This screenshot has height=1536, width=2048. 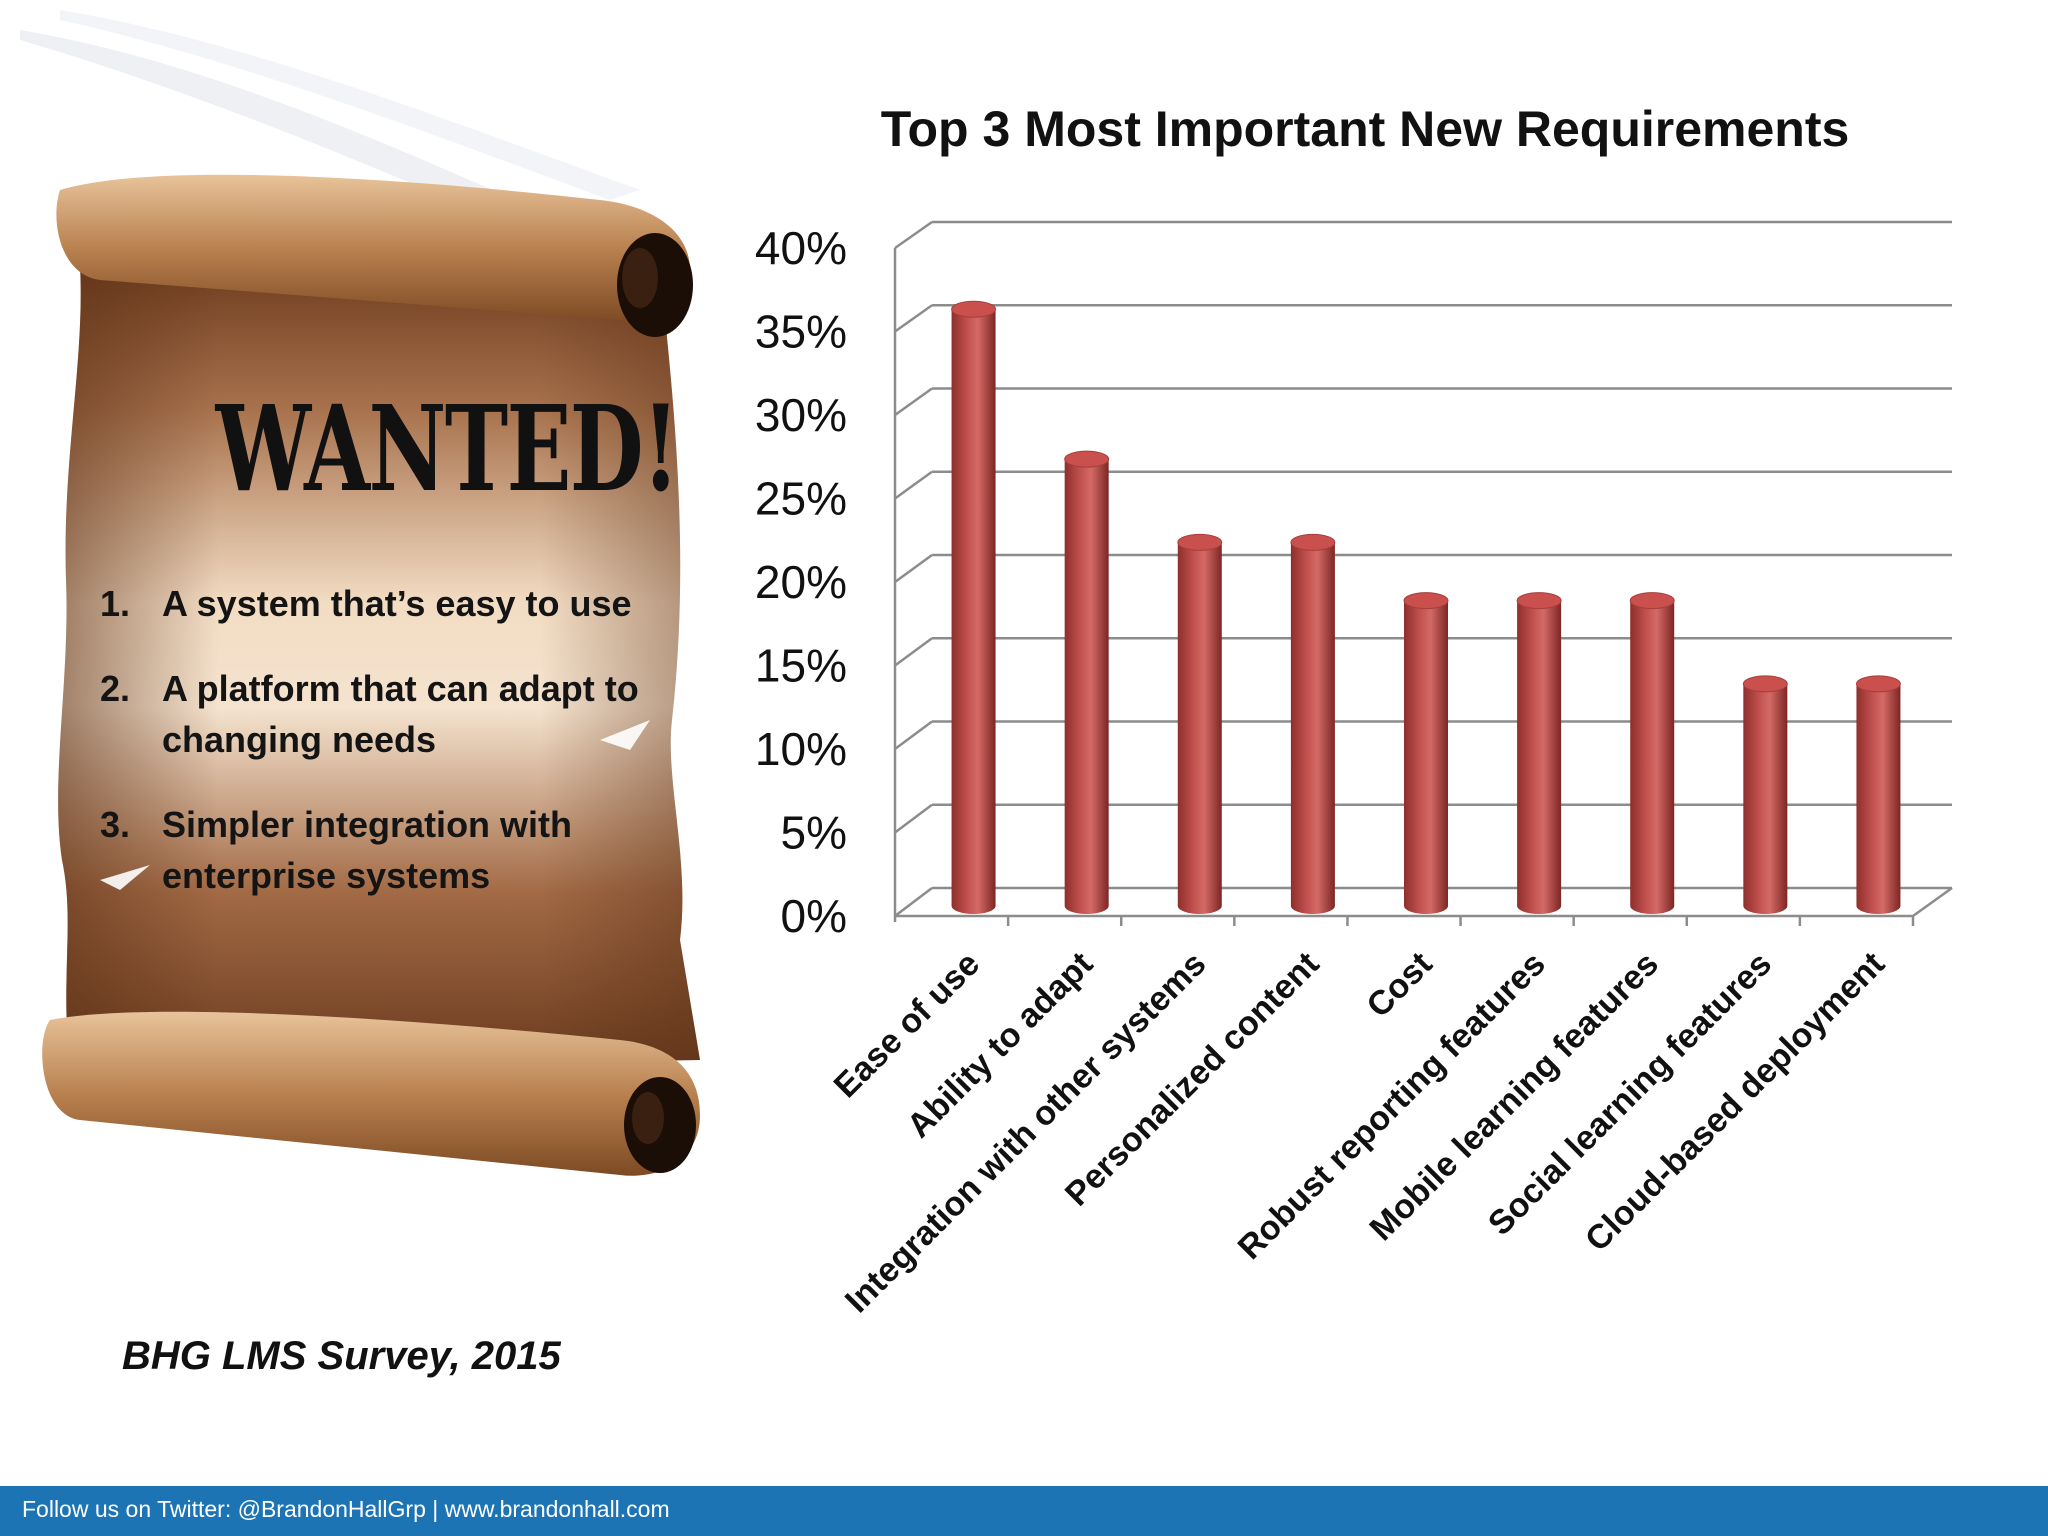 I want to click on y-tick-label: 35%, so click(x=801, y=332).